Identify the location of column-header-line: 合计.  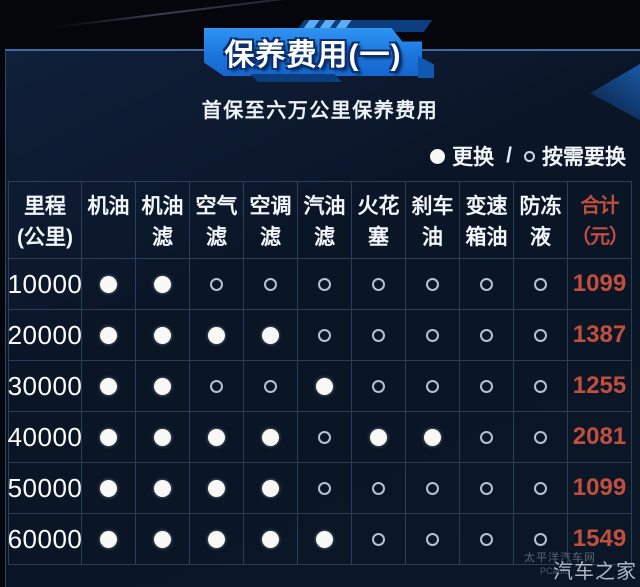
(600, 206).